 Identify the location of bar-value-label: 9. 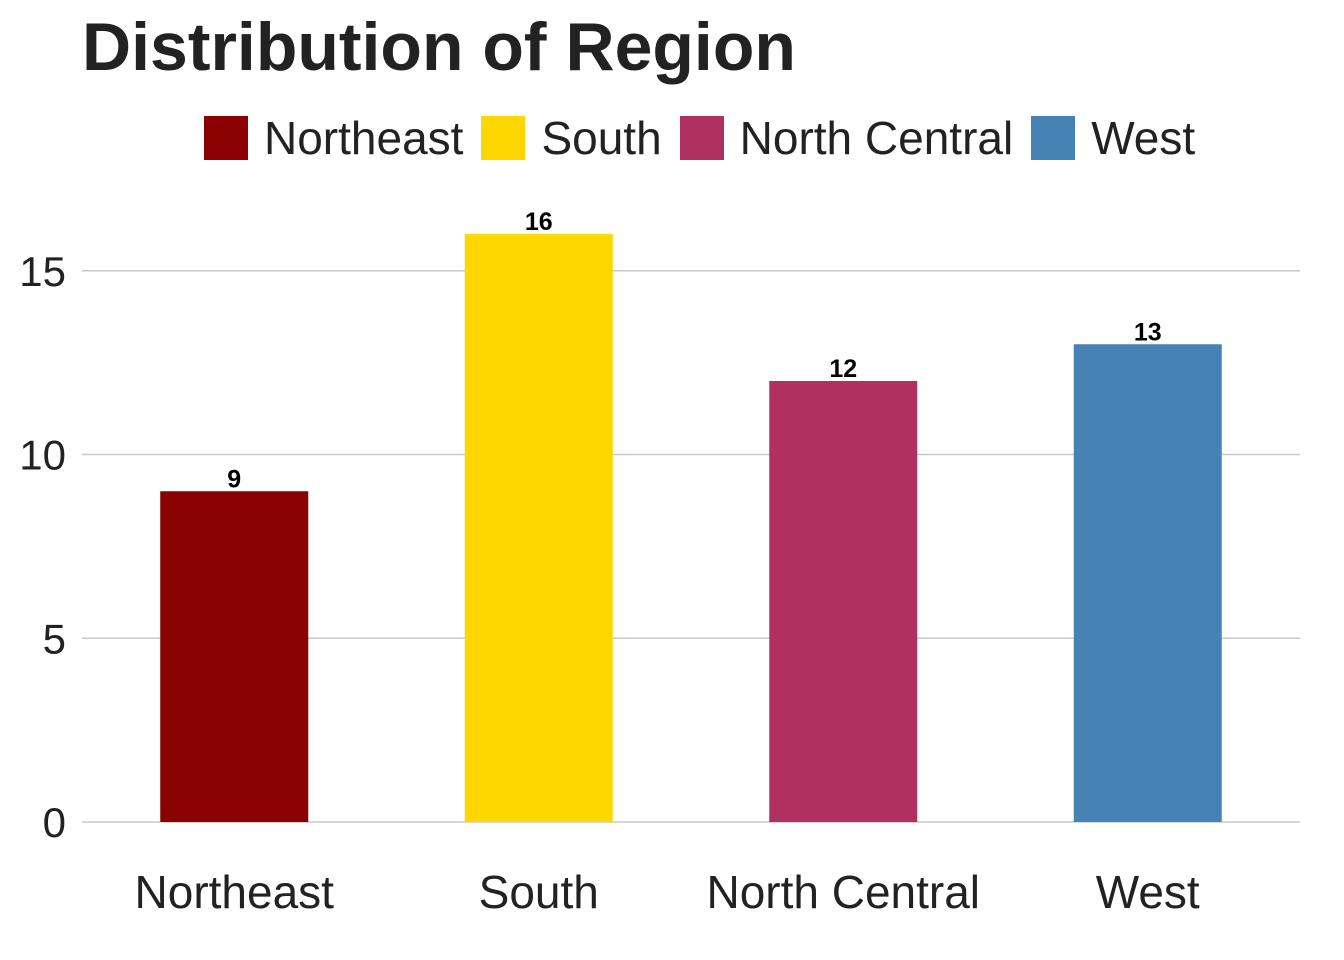
(234, 479).